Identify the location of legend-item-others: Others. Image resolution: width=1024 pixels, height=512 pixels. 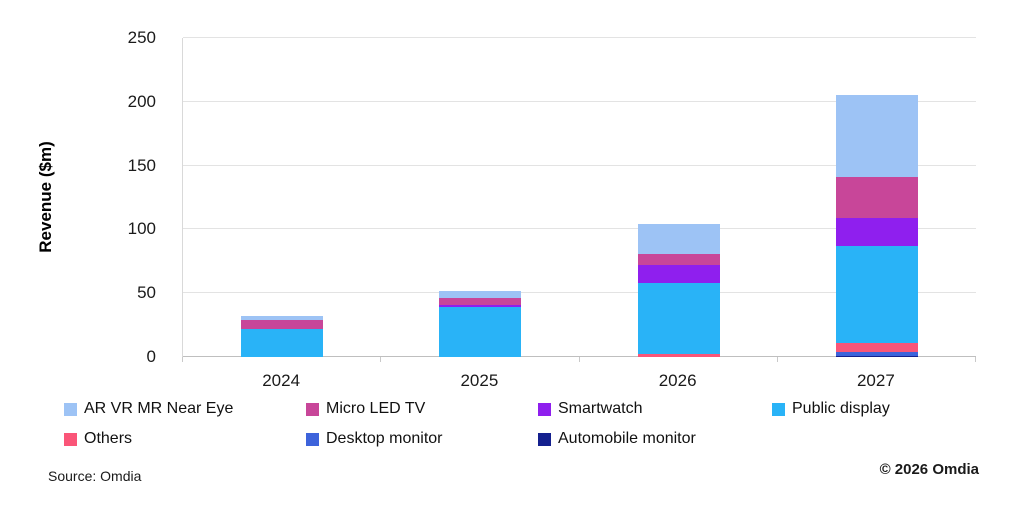
(98, 439).